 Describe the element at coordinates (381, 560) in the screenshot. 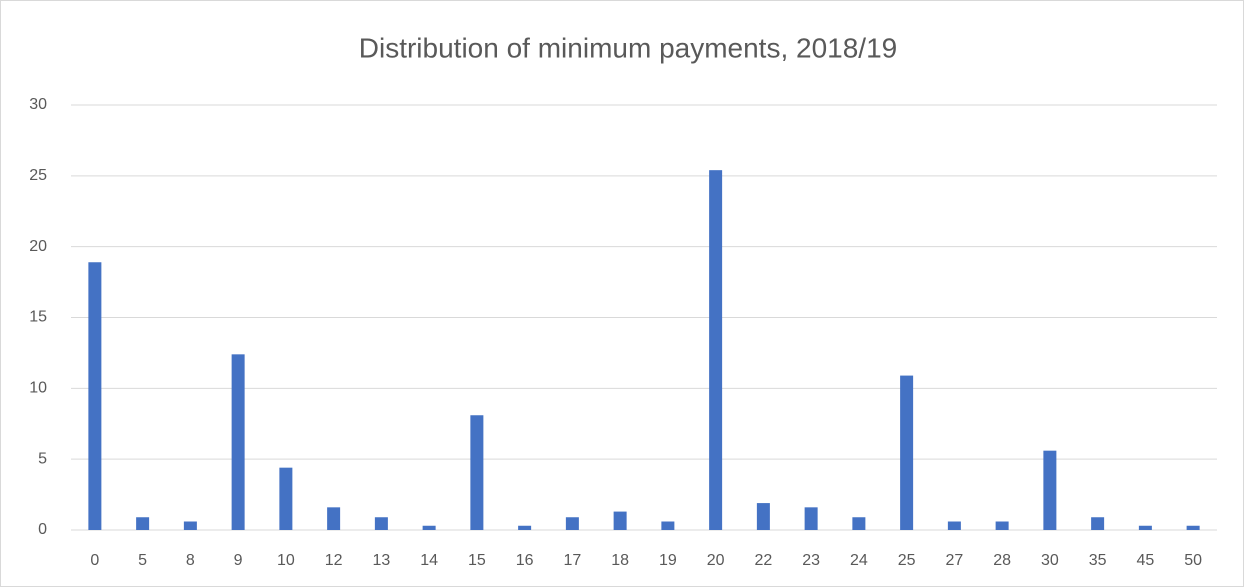

I see `x-tick-label: 13` at that location.